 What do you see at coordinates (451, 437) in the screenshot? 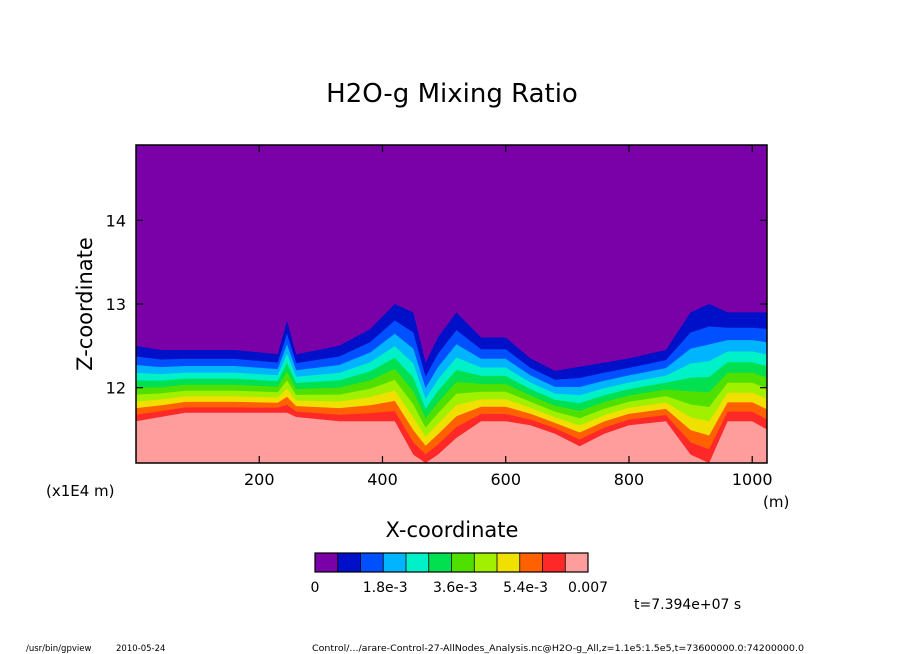
I see `contour-band` at bounding box center [451, 437].